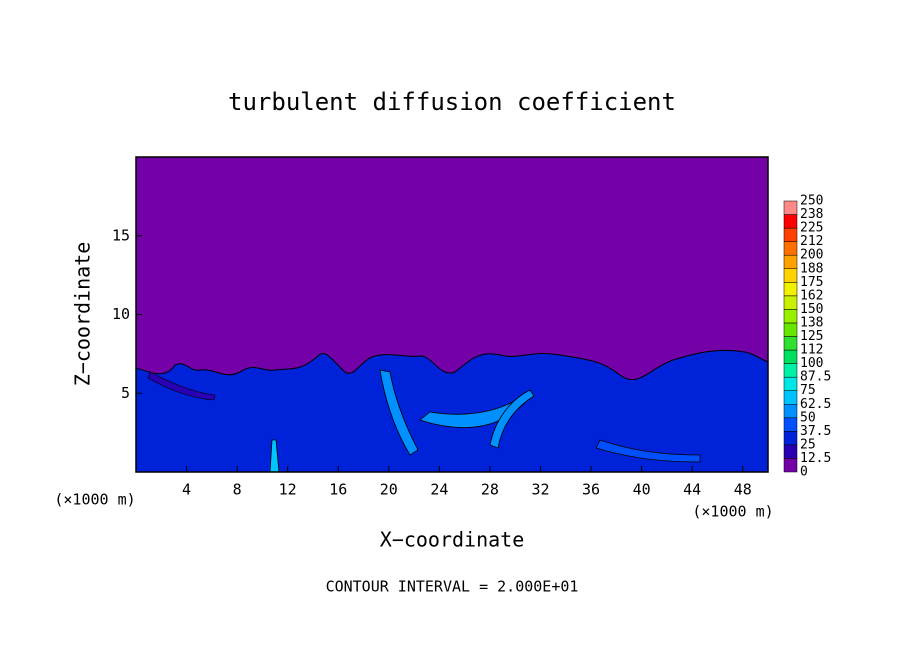 This screenshot has width=904, height=658. Describe the element at coordinates (815, 431) in the screenshot. I see `colorbar-label: 37.5` at that location.